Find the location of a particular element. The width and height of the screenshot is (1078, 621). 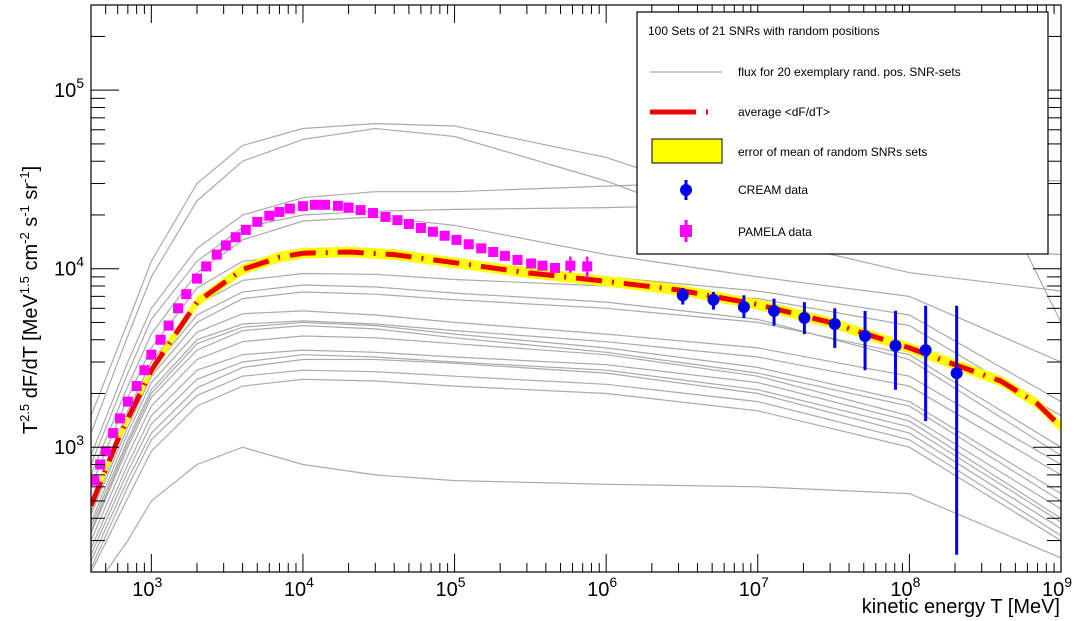

y-label-part: T is located at coordinates (31, 428).